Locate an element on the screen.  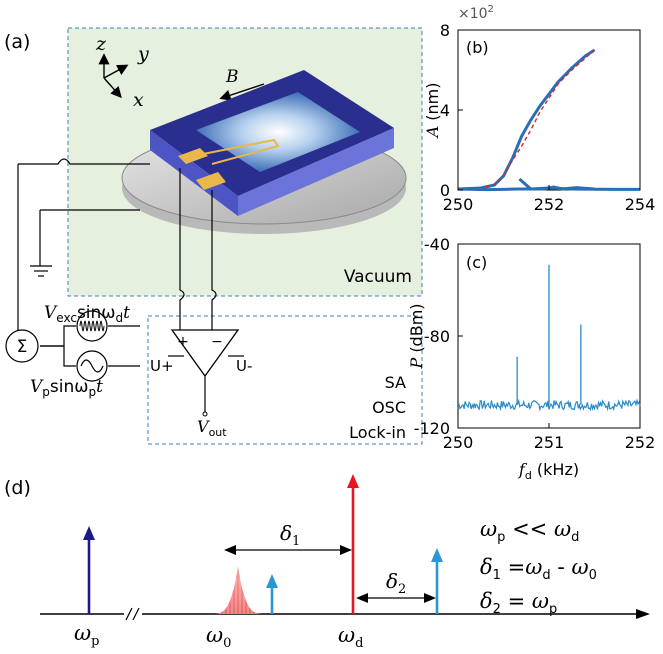
panel-c-xtick-label: 251 is located at coordinates (549, 442).